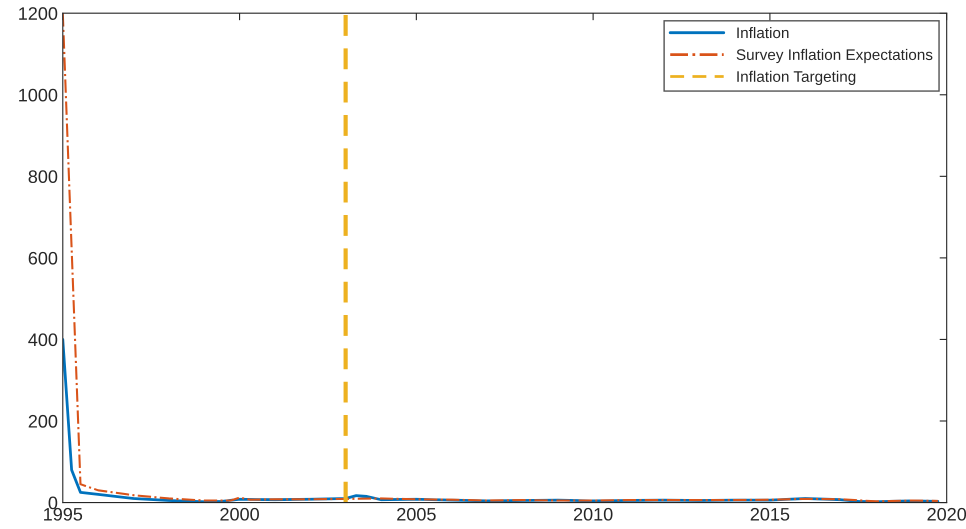 This screenshot has height=529, width=966. I want to click on legend-label: Inflation, so click(762, 32).